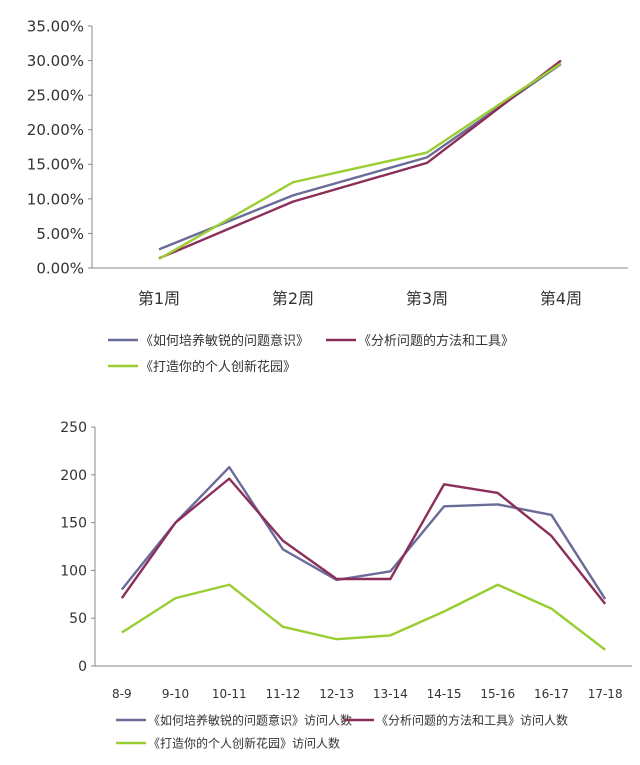 The height and width of the screenshot is (765, 640). I want to click on legend-label-1: 《如何培养敏锐的问题意识》, so click(224, 341).